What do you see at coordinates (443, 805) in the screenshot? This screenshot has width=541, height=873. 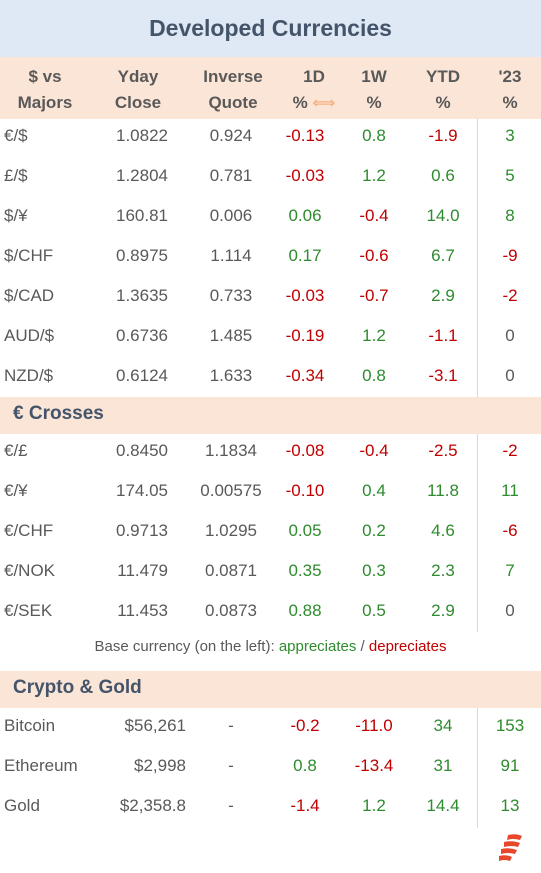 I see `cell-ytd: 14.4` at bounding box center [443, 805].